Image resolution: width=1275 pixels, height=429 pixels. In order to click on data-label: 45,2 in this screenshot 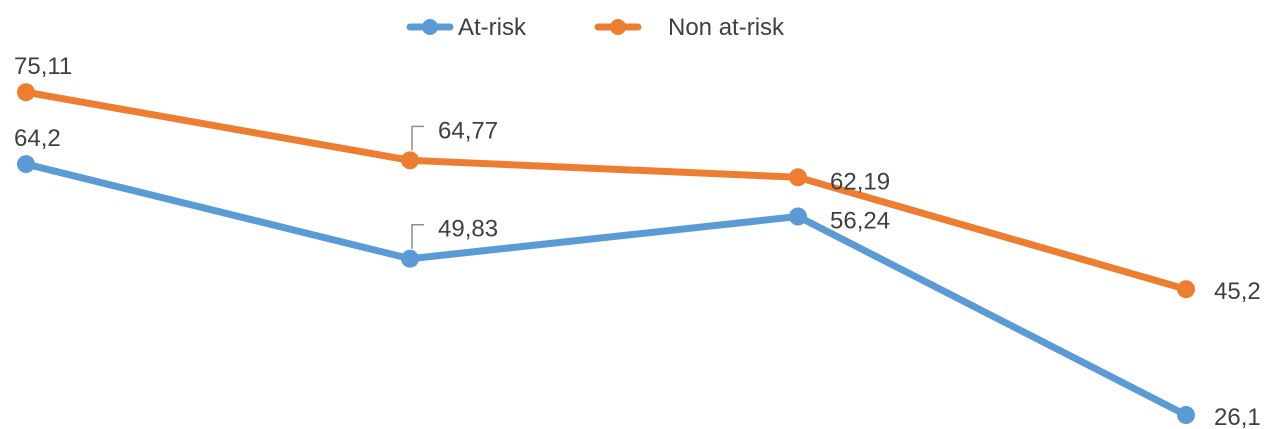, I will do `click(1237, 291)`.